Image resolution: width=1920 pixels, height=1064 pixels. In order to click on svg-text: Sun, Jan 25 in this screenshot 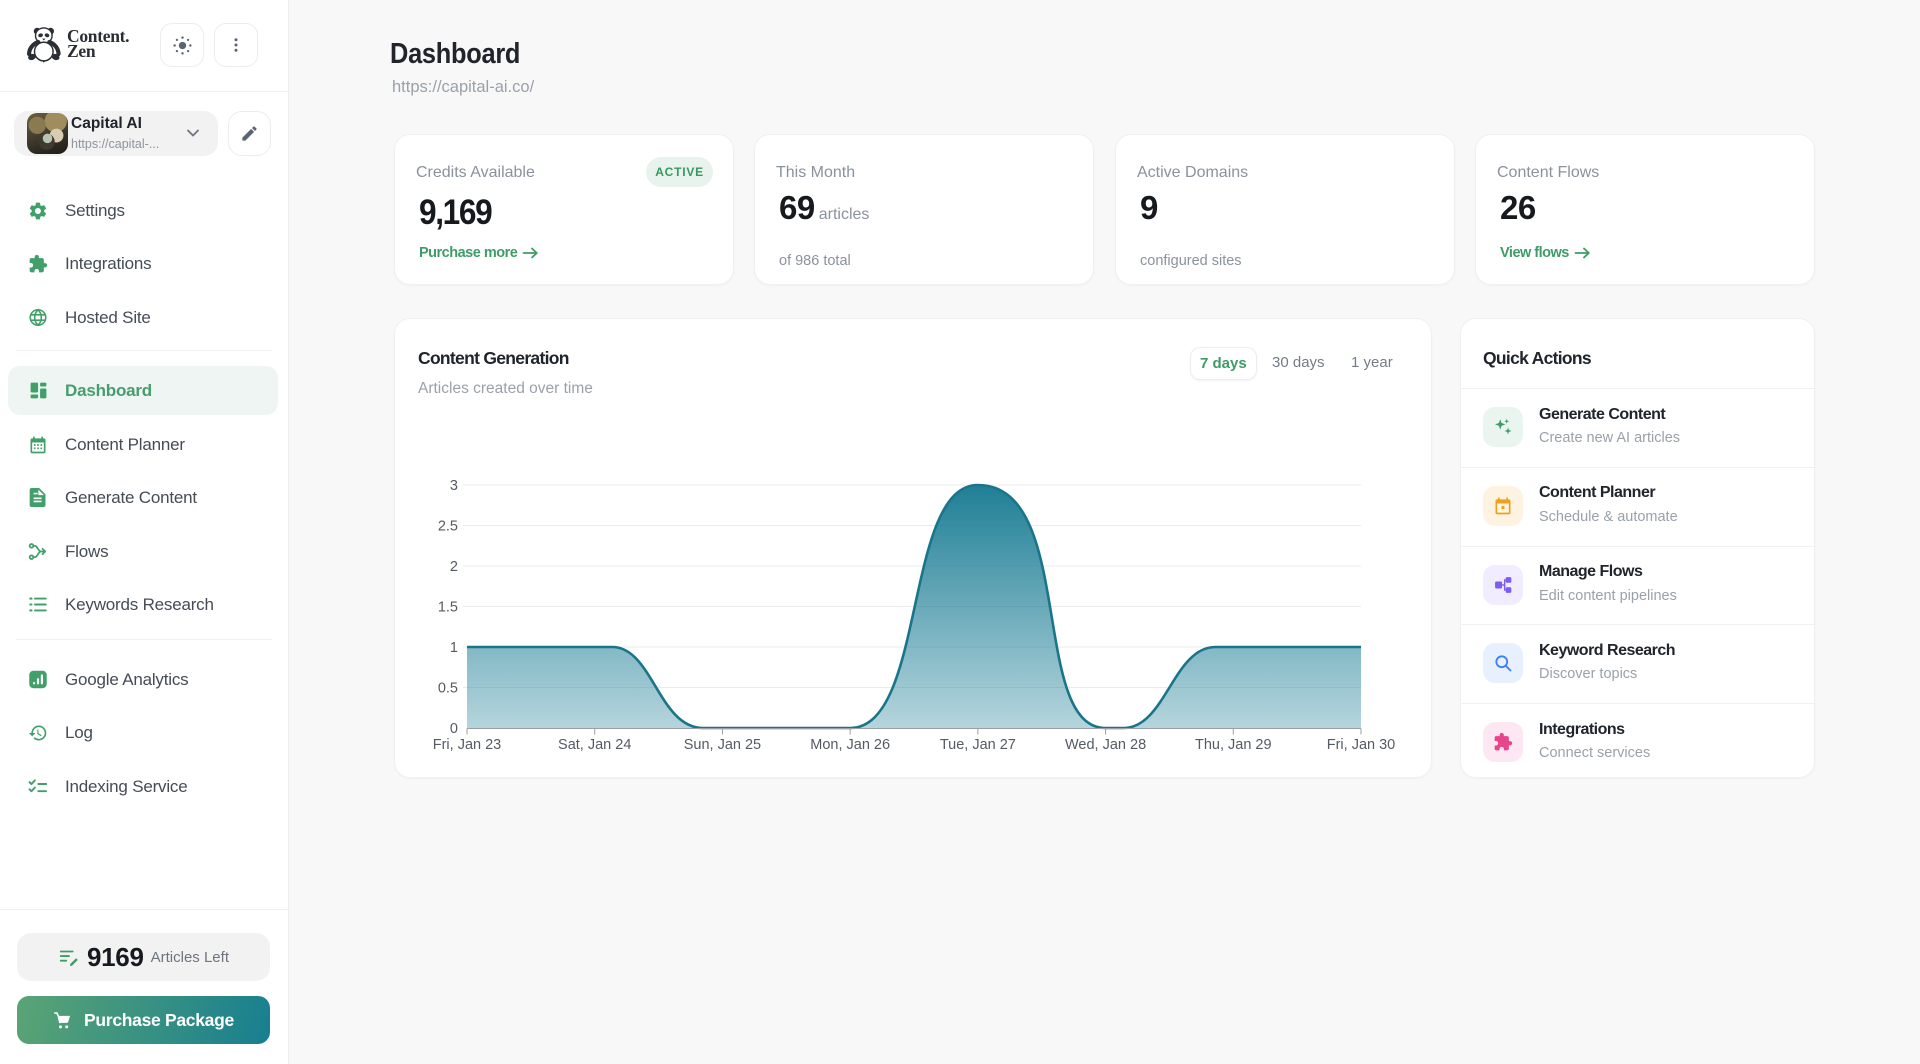, I will do `click(722, 745)`.